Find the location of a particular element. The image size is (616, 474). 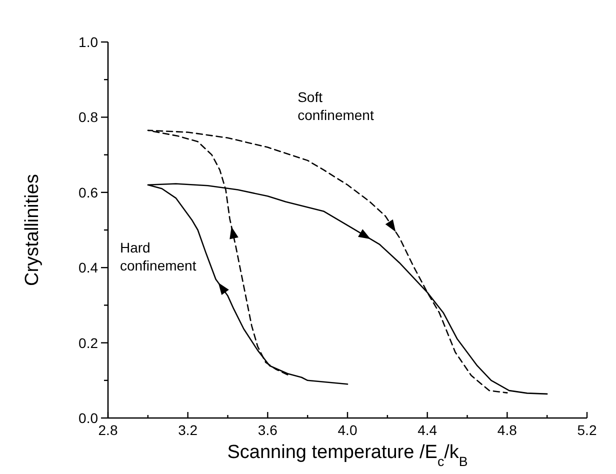

y-tick-label: 1.0 is located at coordinates (88, 42).